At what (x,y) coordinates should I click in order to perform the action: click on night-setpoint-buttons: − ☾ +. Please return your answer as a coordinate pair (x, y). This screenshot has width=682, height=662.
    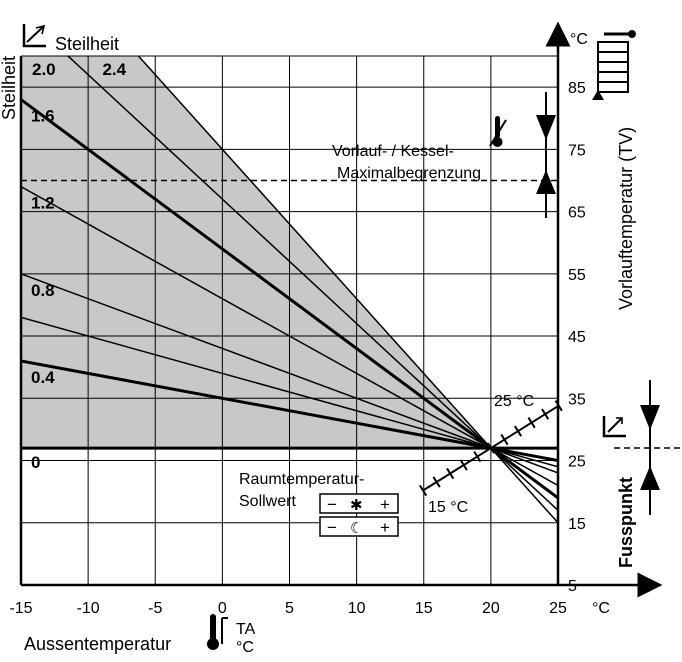
    Looking at the image, I should click on (359, 526).